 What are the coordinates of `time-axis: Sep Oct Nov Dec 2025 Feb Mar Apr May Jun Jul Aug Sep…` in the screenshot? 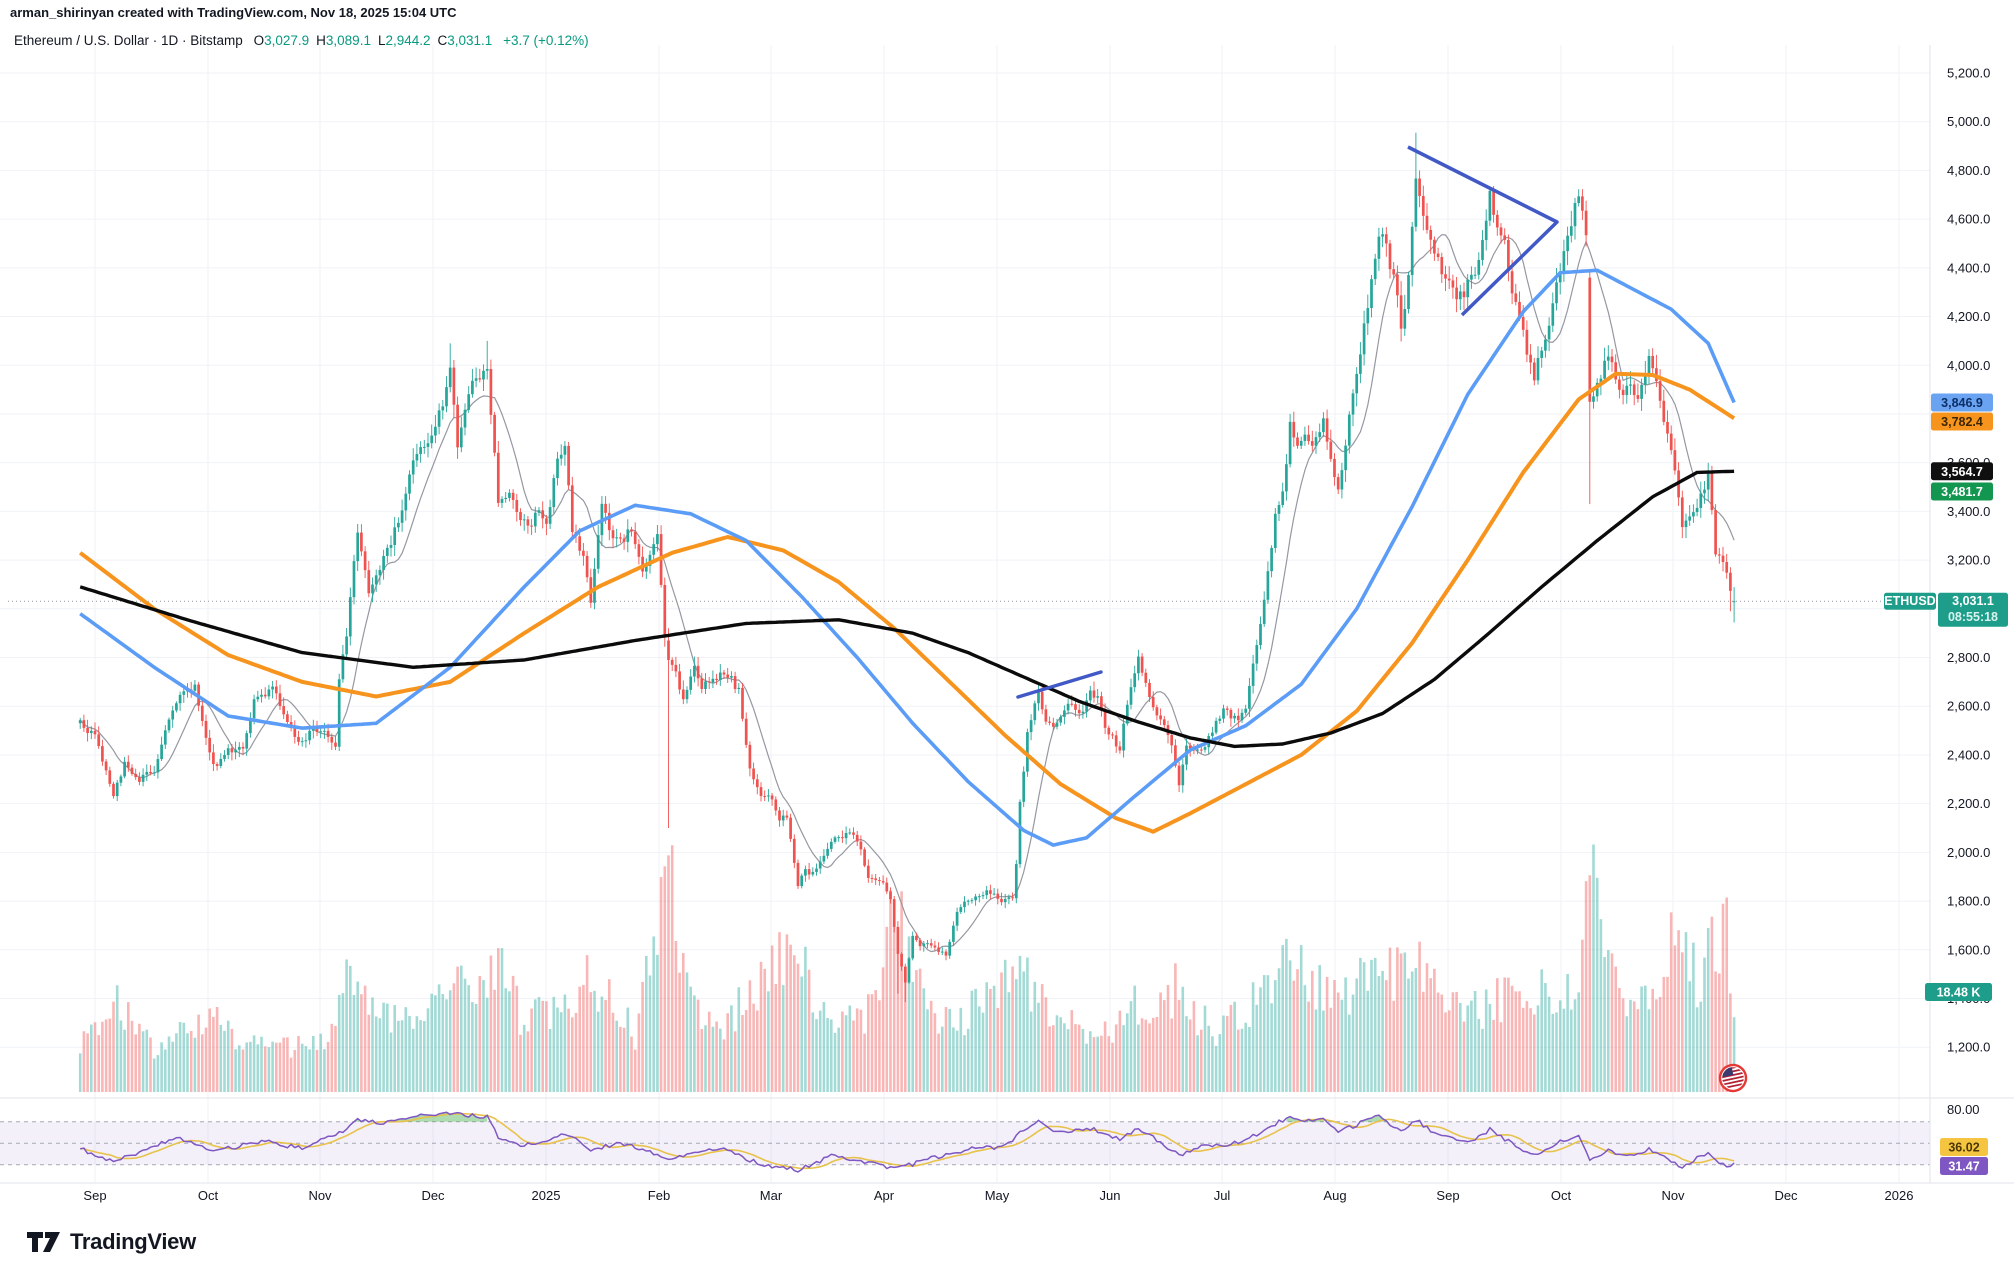 It's located at (998, 1195).